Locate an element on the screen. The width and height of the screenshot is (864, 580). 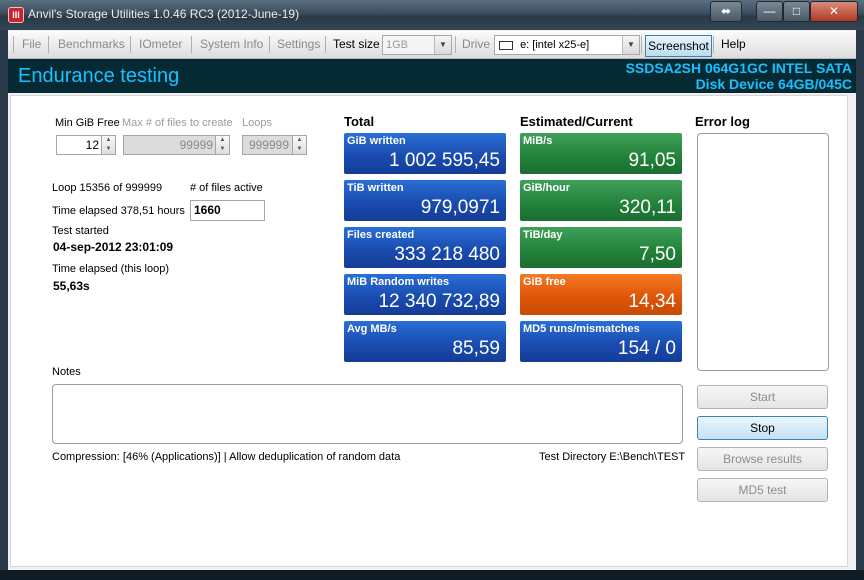
min-gib-free-input: 12 is located at coordinates (79, 145).